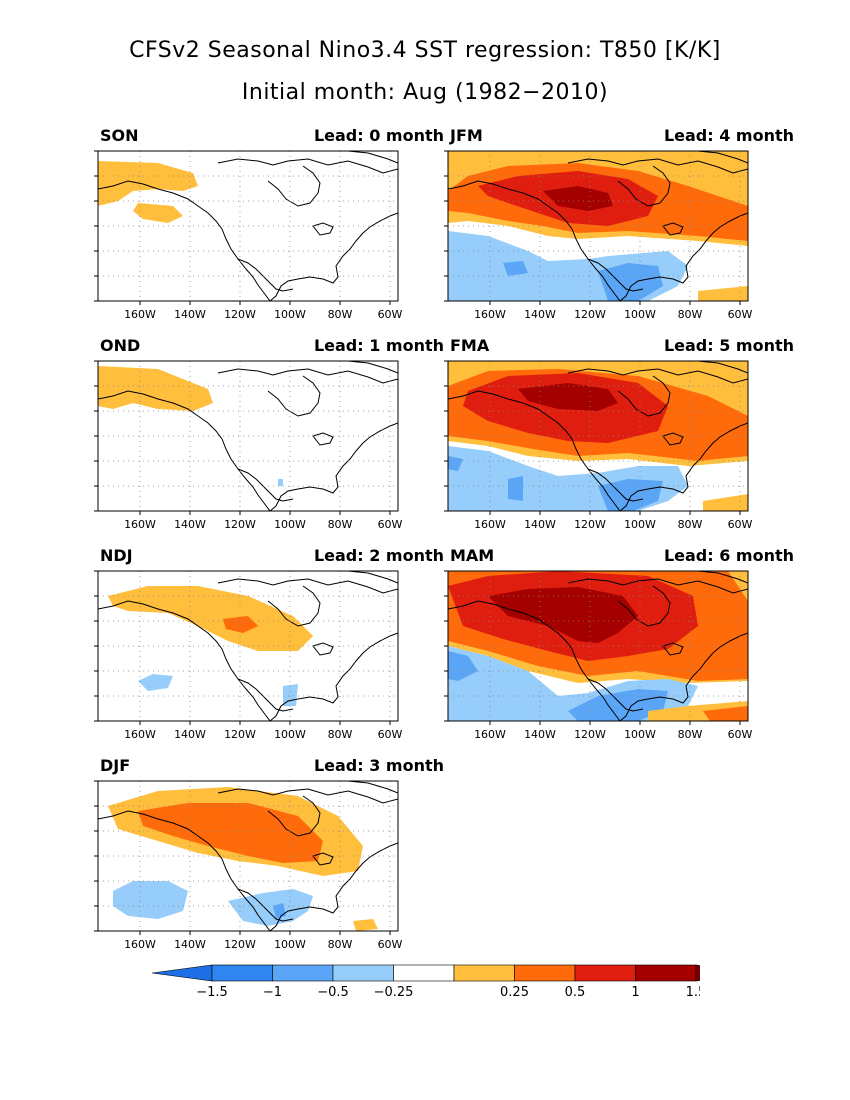 Image resolution: width=850 pixels, height=1100 pixels. What do you see at coordinates (378, 345) in the screenshot?
I see `panel-lead-label: Lead: 1 month` at bounding box center [378, 345].